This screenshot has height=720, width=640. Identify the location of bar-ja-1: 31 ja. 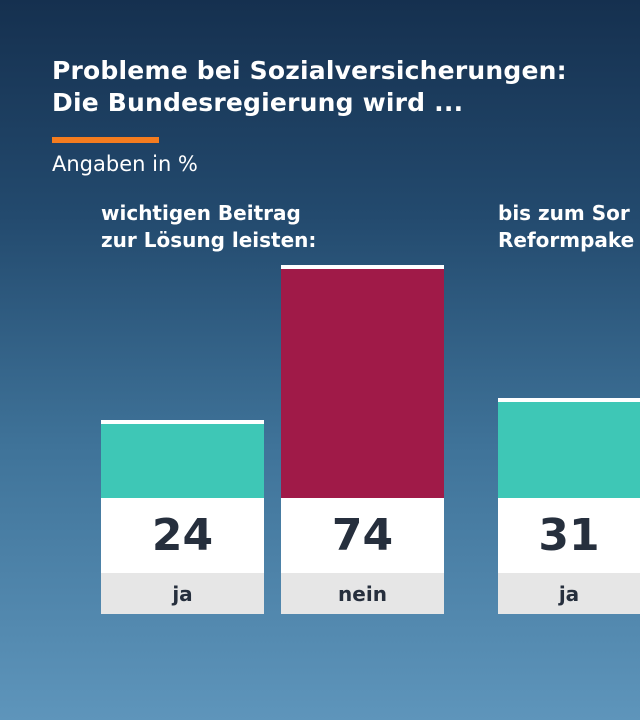
(569, 506).